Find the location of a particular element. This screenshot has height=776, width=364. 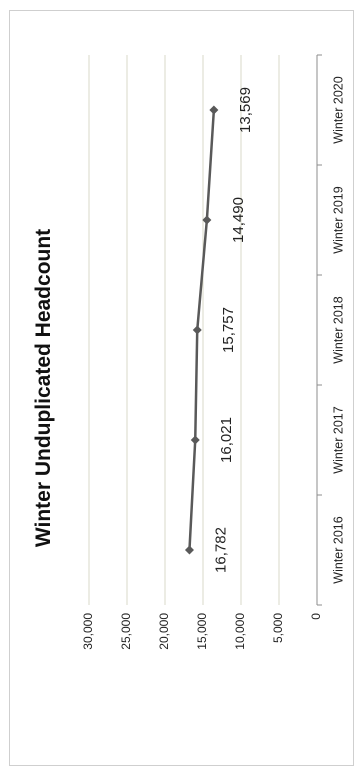

labels: 16,782 16,021 15,757 14,490 13,569 is located at coordinates (232, 330).